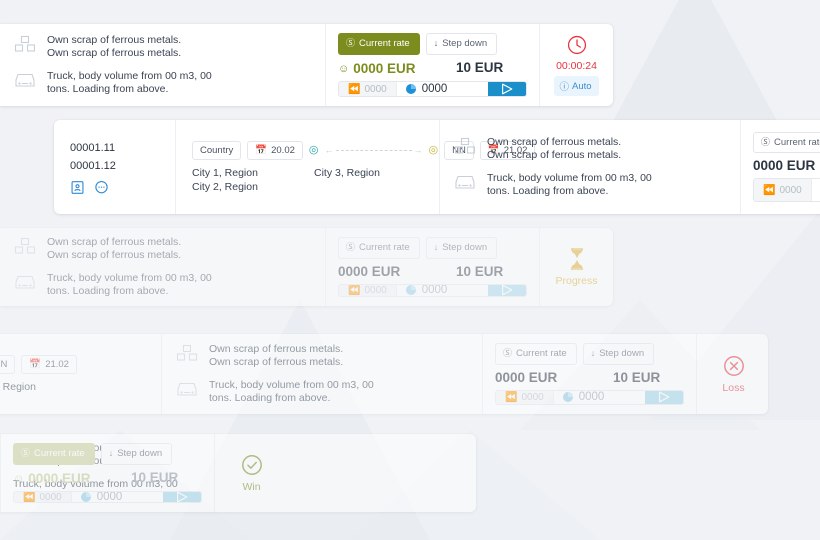  Describe the element at coordinates (8, 364) in the screenshot. I see `destination-name-pill-loss: NN` at that location.